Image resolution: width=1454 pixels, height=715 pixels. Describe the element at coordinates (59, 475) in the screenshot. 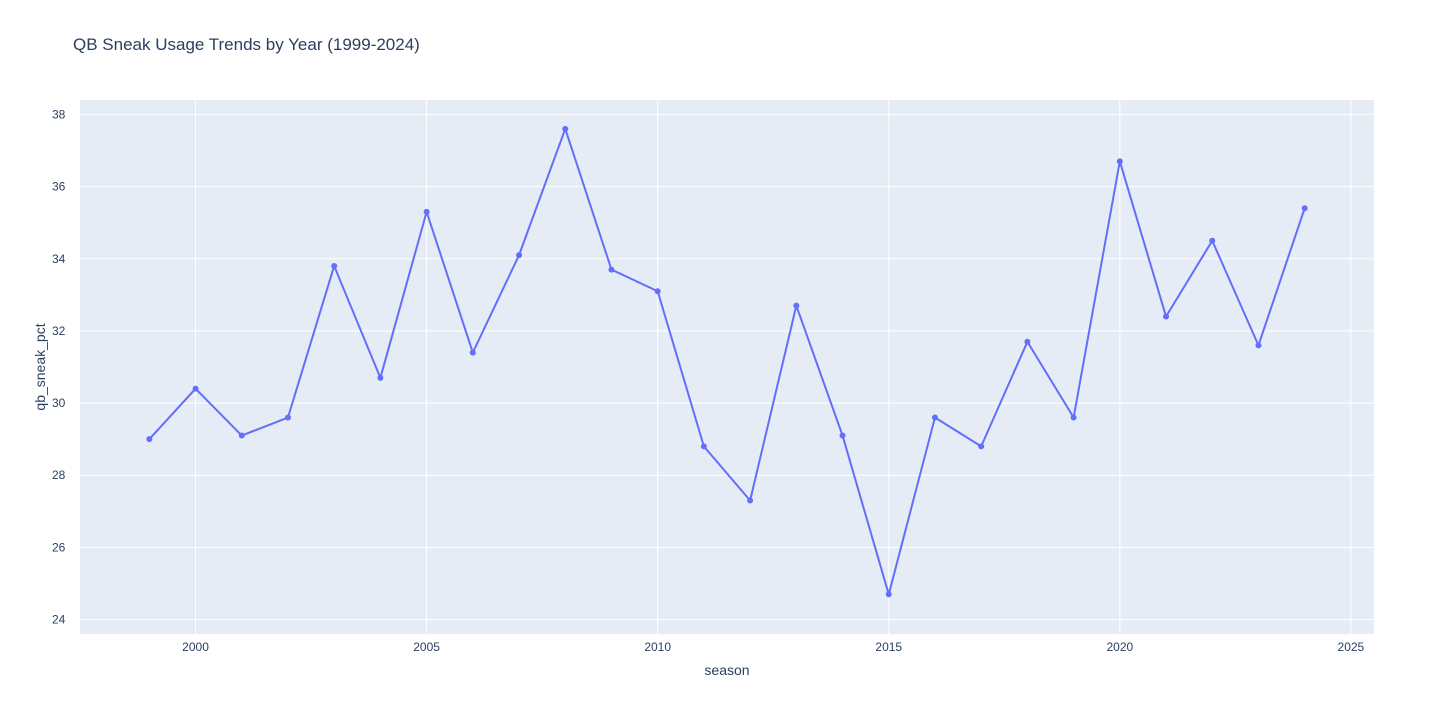

I see `y-tick-label: 28` at that location.